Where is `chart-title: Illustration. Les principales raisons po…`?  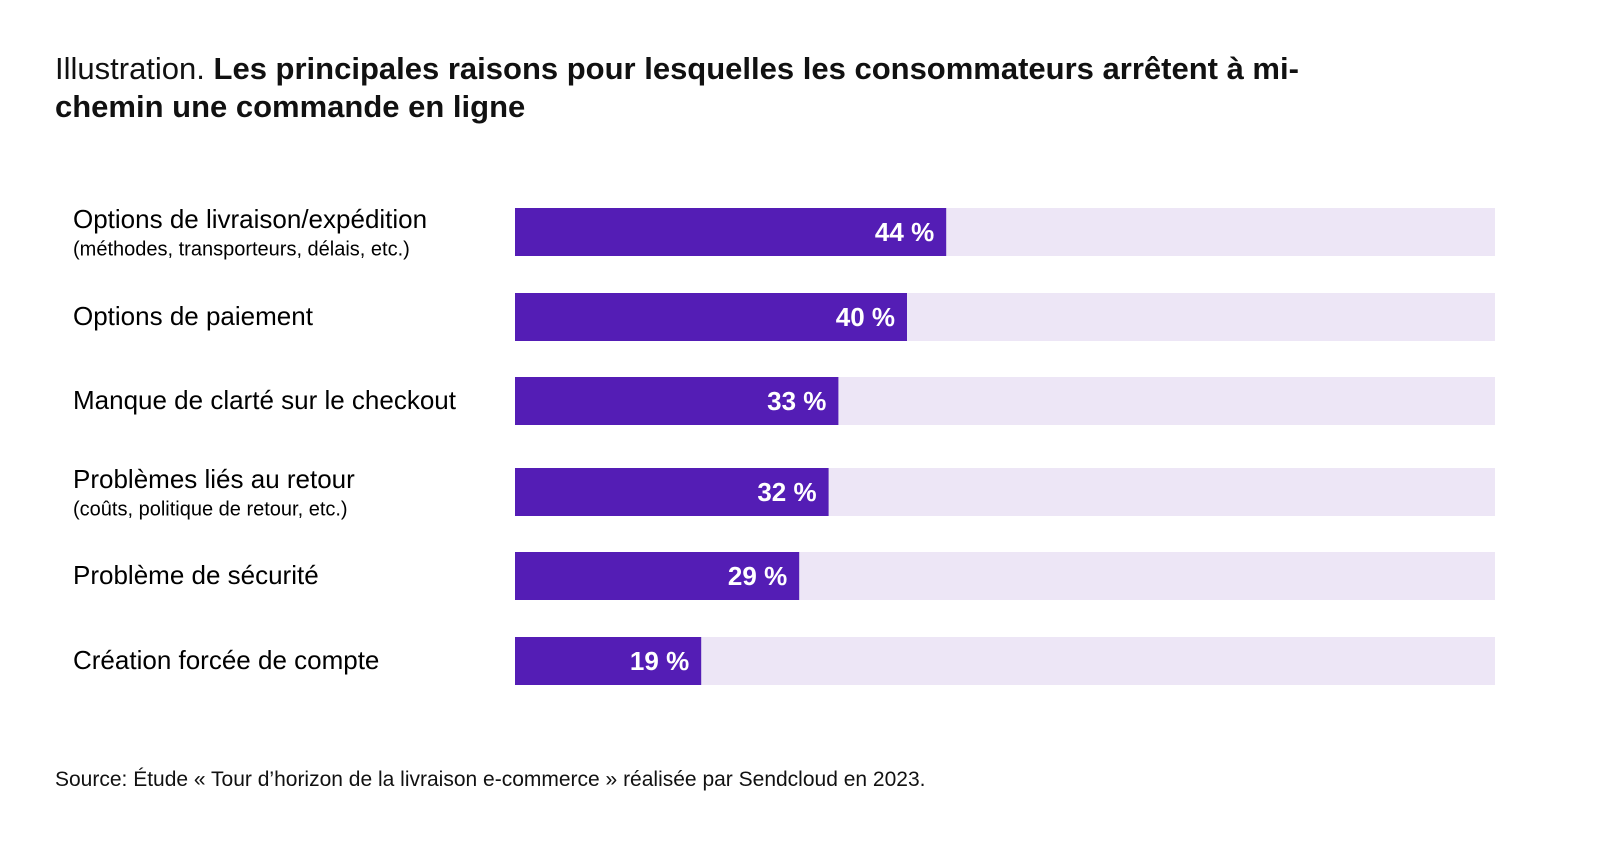
chart-title: Illustration. Les principales raisons po… is located at coordinates (685, 88).